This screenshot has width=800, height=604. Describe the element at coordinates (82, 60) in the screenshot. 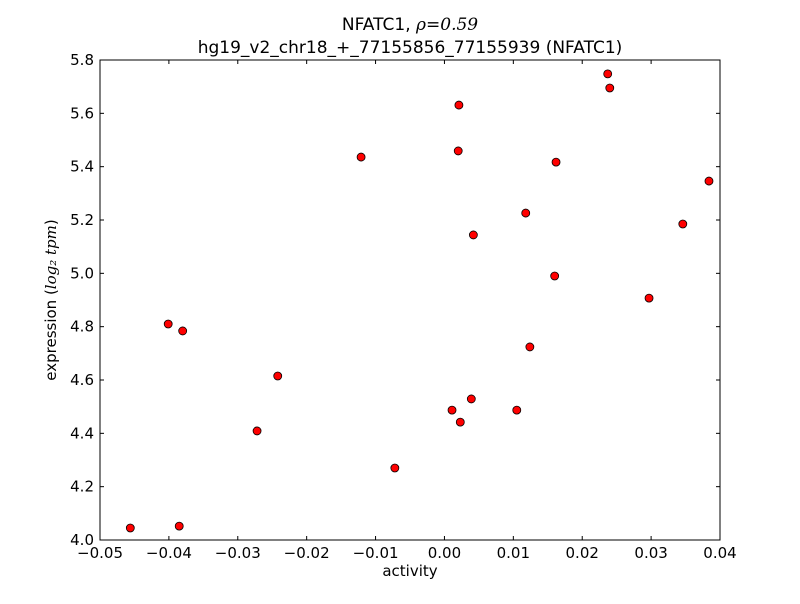

I see `y-tick-label: 5.8` at that location.